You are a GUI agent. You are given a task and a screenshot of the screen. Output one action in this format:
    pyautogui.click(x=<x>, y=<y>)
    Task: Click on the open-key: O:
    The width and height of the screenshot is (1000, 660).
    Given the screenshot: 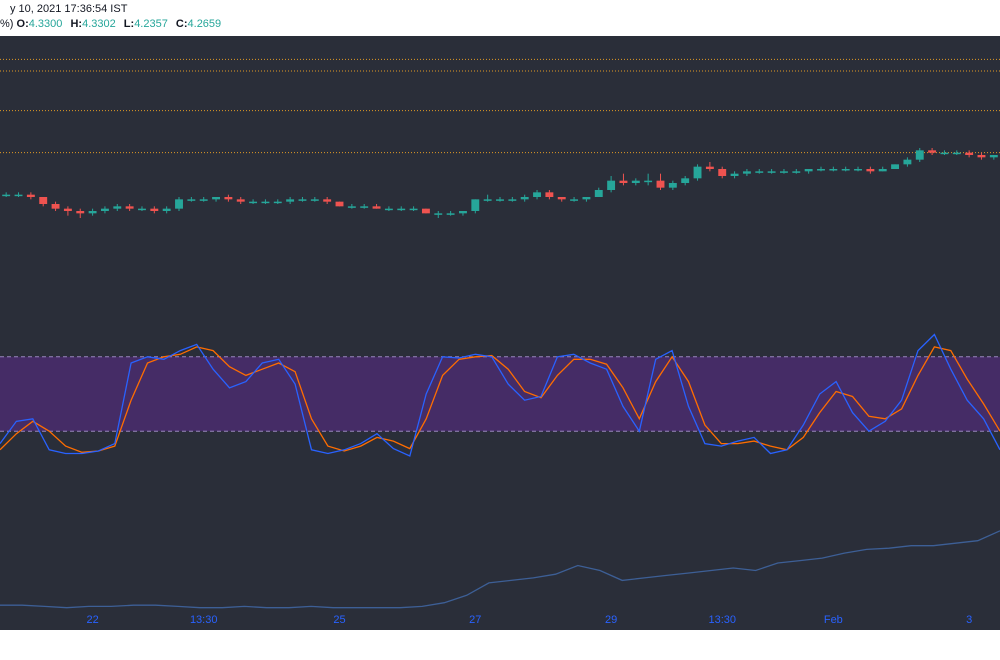 What is the action you would take?
    pyautogui.click(x=22, y=24)
    